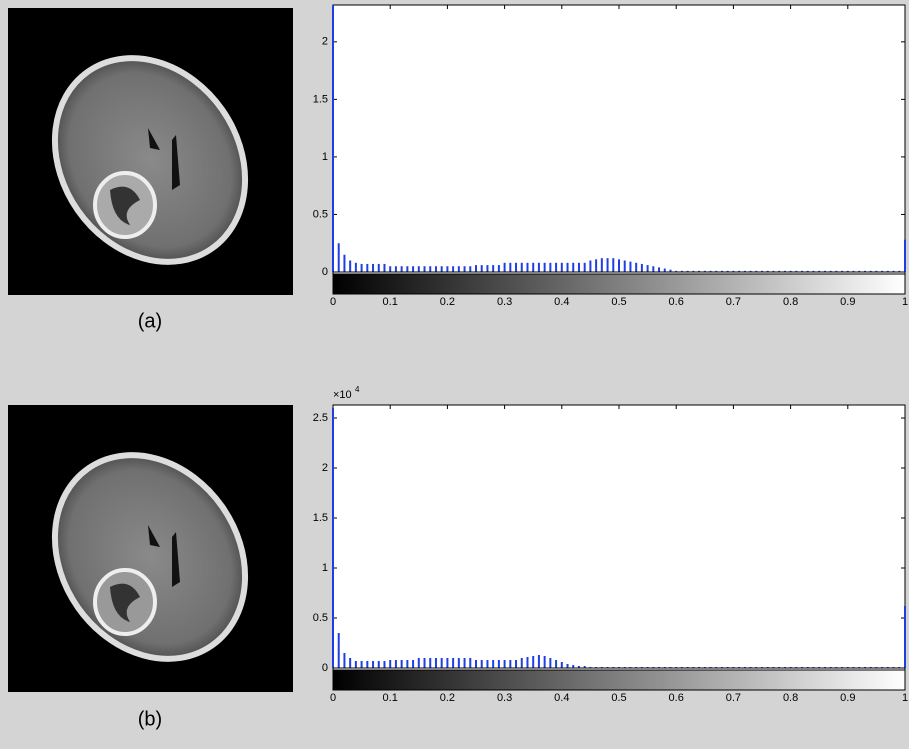  Describe the element at coordinates (618, 302) in the screenshot. I see `x-tick-label: 0.5` at that location.